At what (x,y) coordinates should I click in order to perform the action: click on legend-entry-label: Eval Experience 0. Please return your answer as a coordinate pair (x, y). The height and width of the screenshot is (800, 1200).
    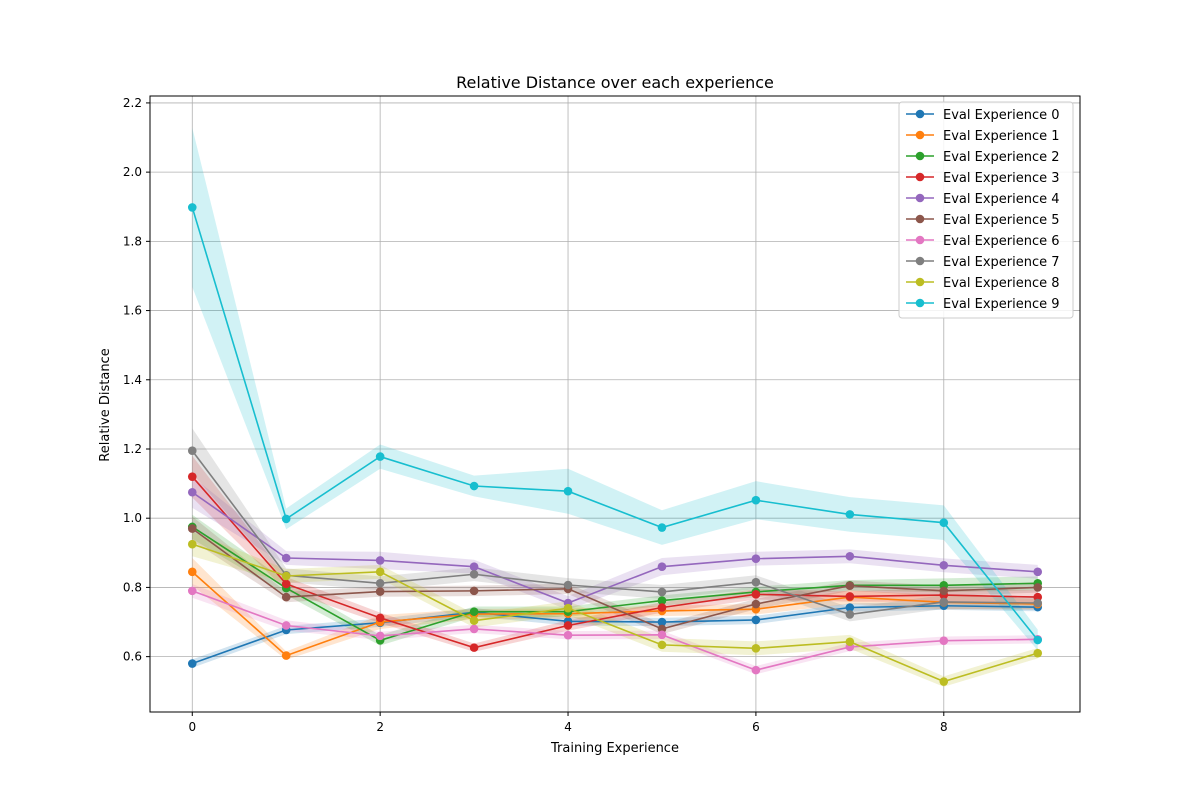
    Looking at the image, I should click on (1001, 115).